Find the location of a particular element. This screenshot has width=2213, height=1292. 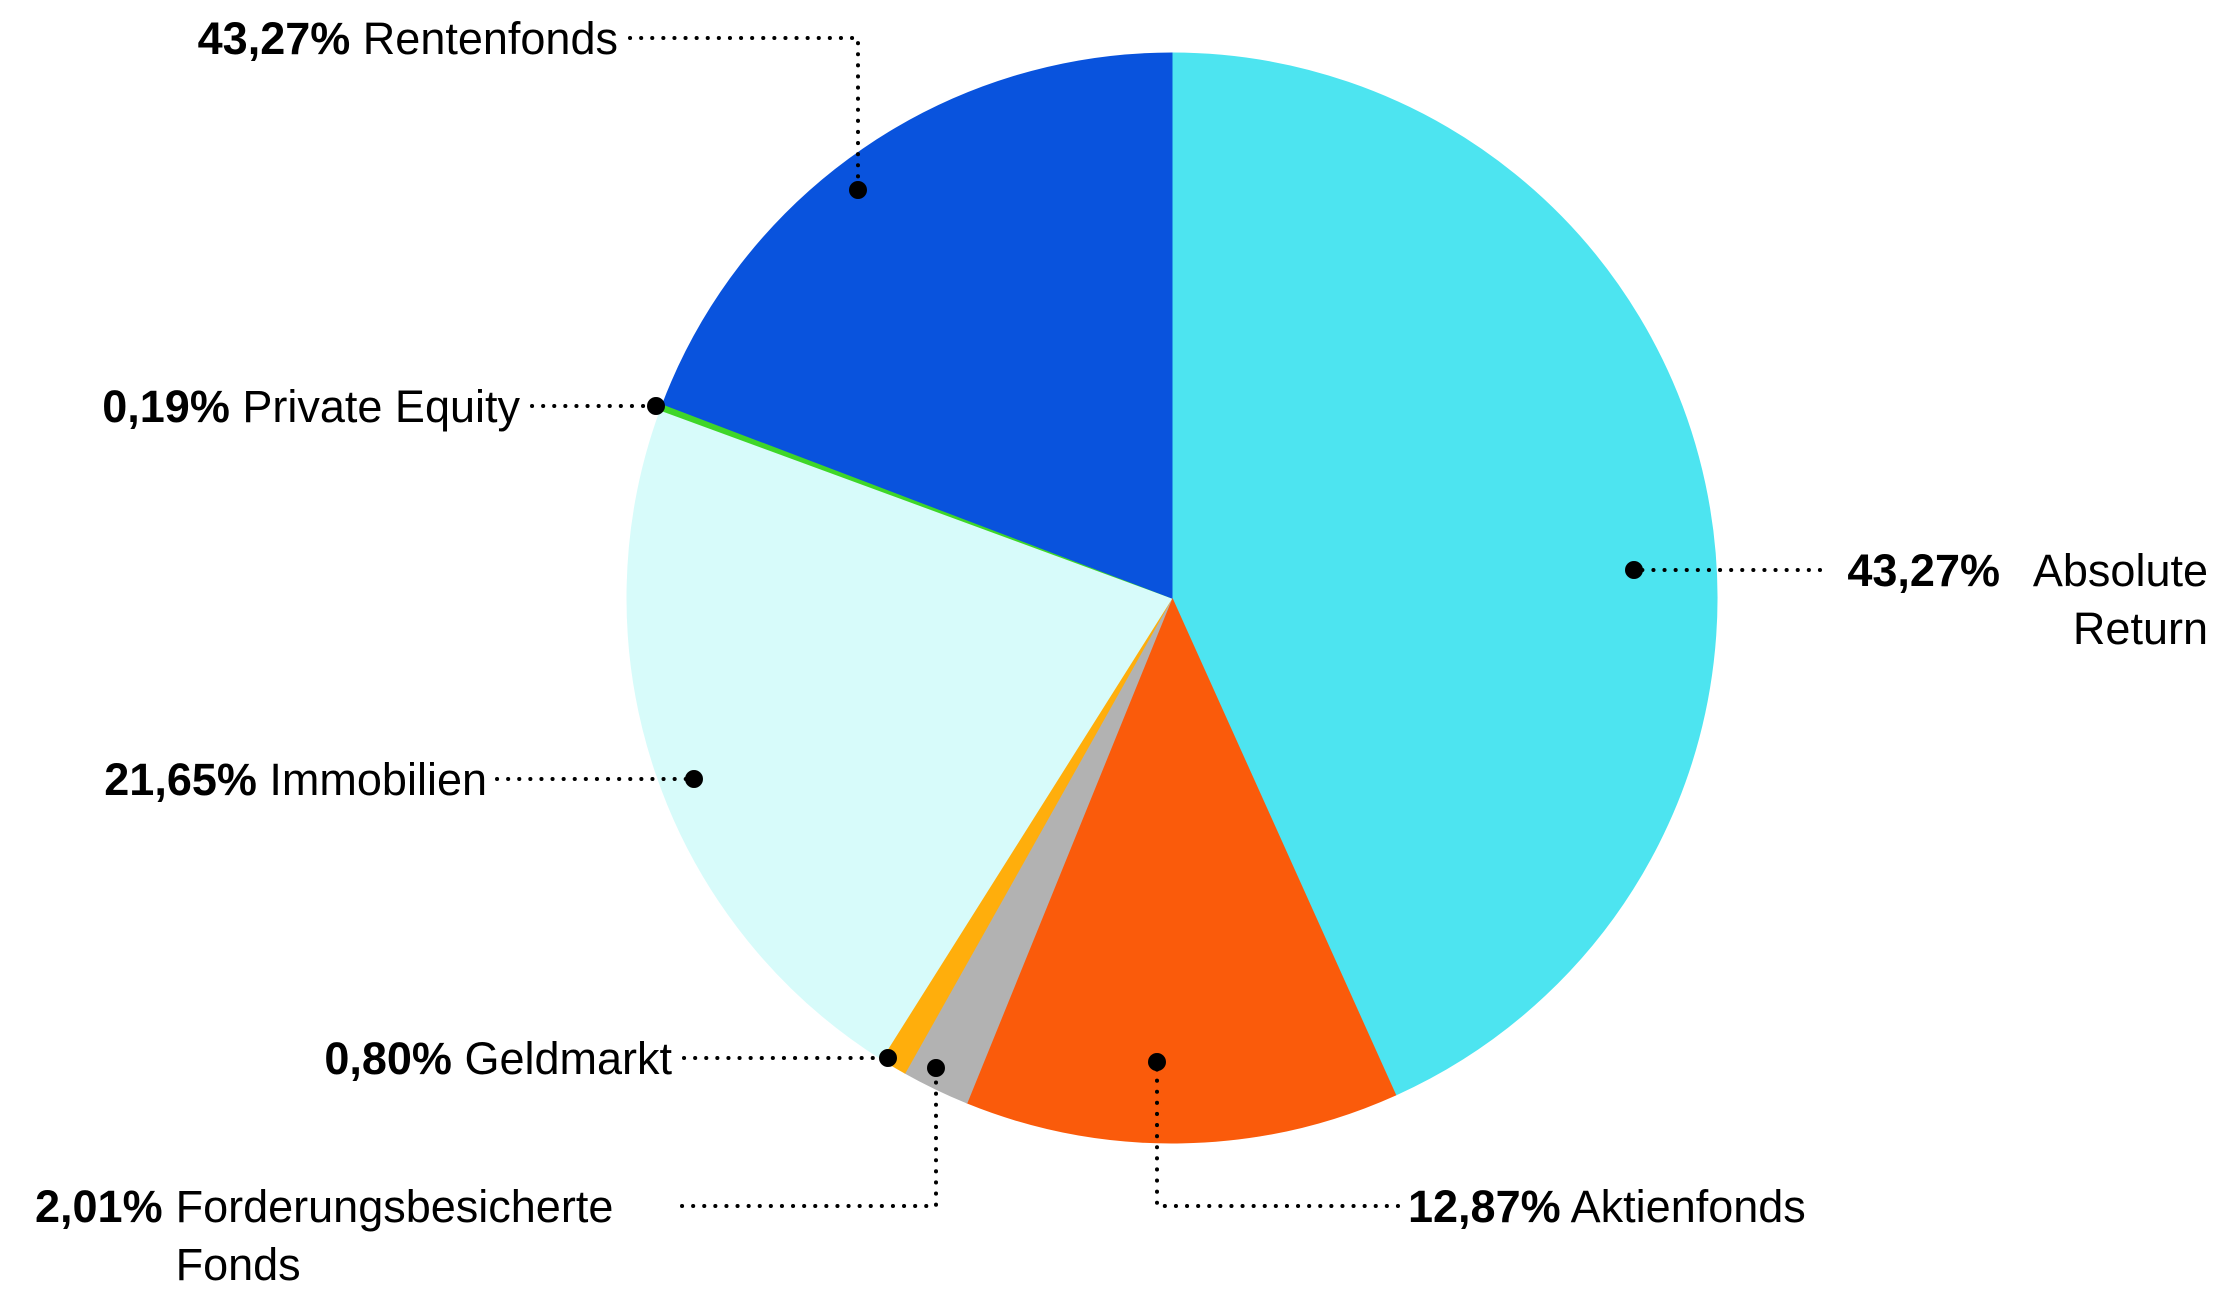

callout-geldmarkt-name: Geldmarkt is located at coordinates (568, 1058).